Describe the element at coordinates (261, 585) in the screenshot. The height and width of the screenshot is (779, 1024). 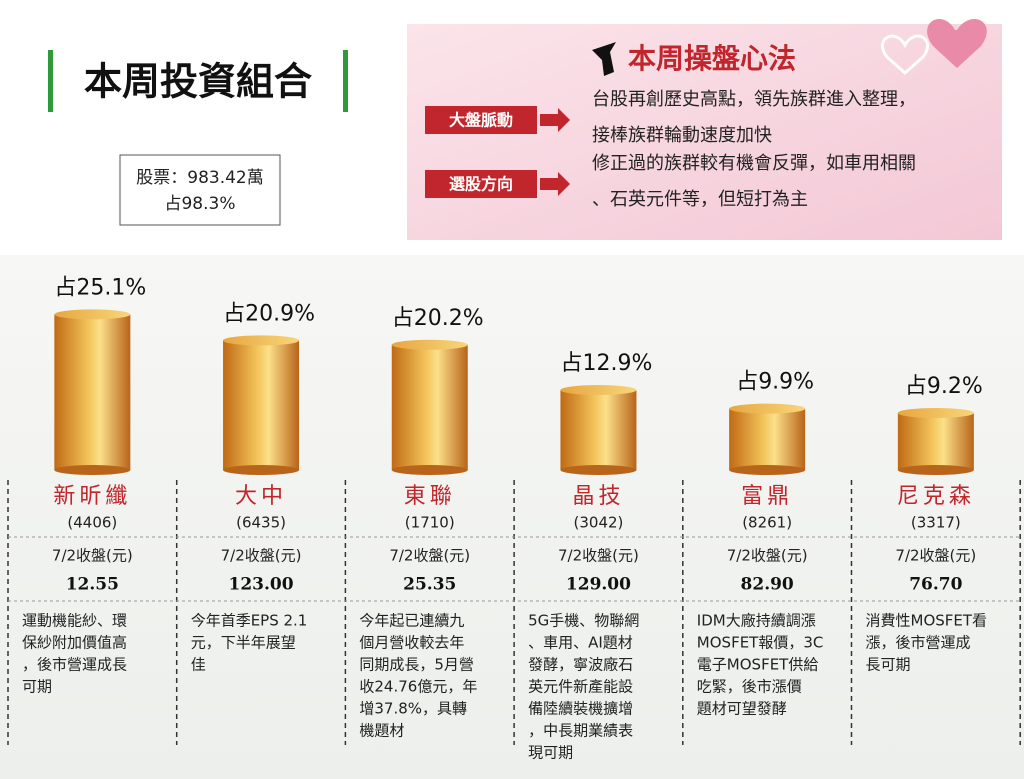
I see `close-price: 123.00` at that location.